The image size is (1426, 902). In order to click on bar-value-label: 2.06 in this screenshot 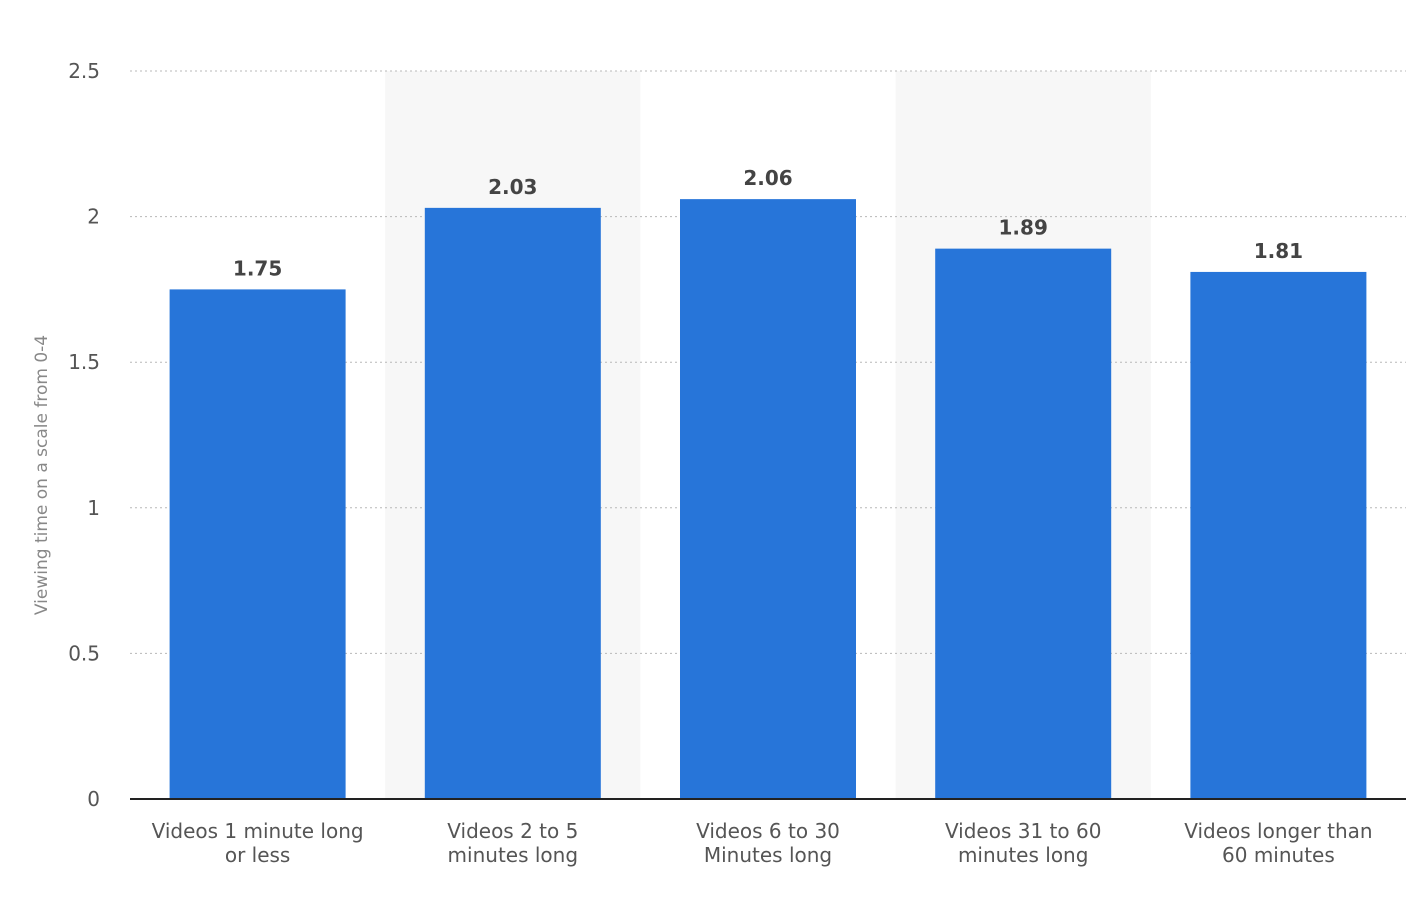, I will do `click(767, 178)`.